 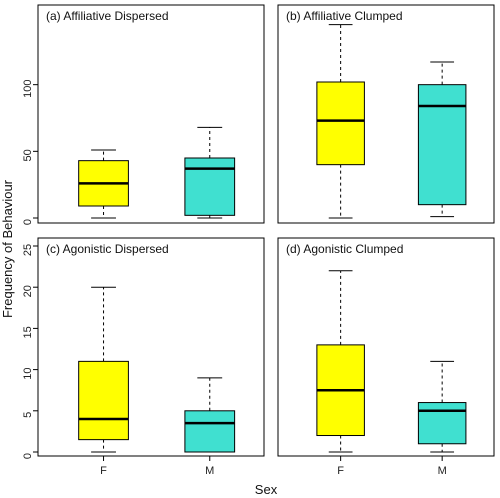 I want to click on y-tick-label: 10, so click(x=28, y=373).